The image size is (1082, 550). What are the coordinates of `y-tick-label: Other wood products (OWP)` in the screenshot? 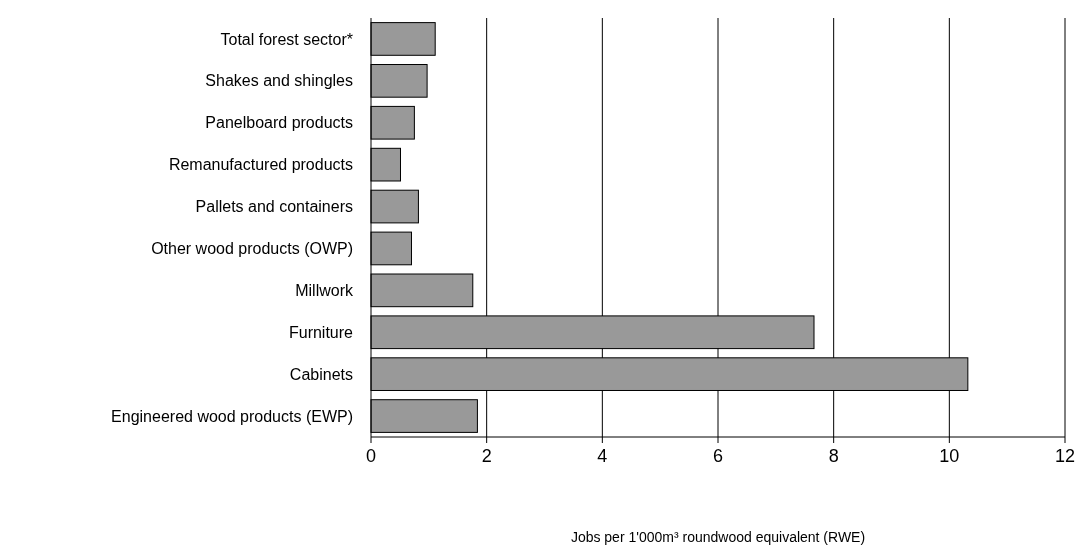 It's located at (252, 249).